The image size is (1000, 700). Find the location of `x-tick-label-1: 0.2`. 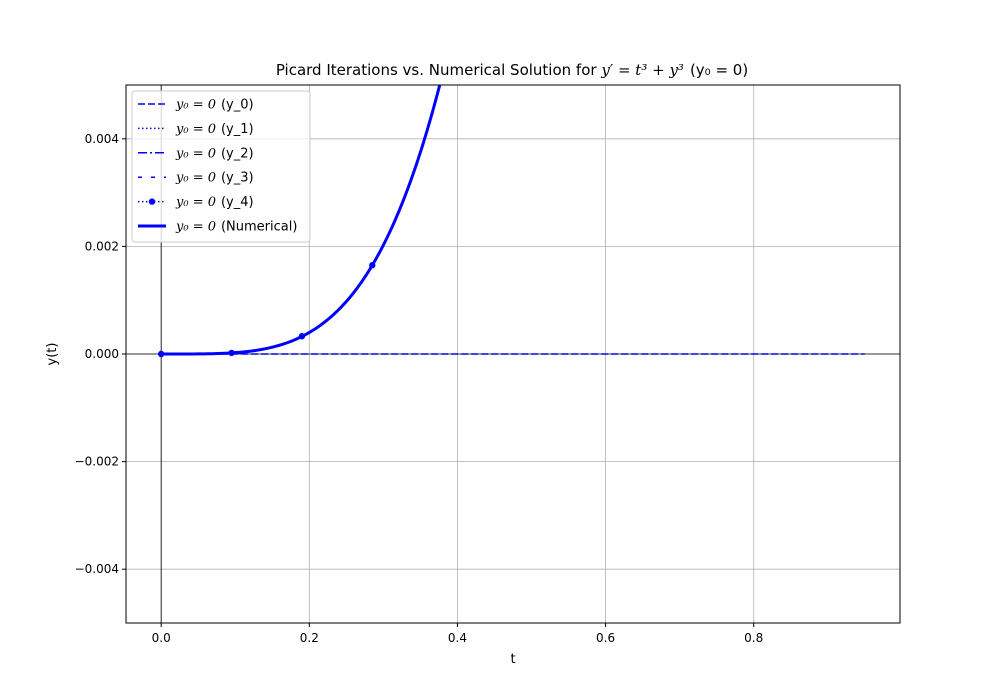

x-tick-label-1: 0.2 is located at coordinates (309, 638).